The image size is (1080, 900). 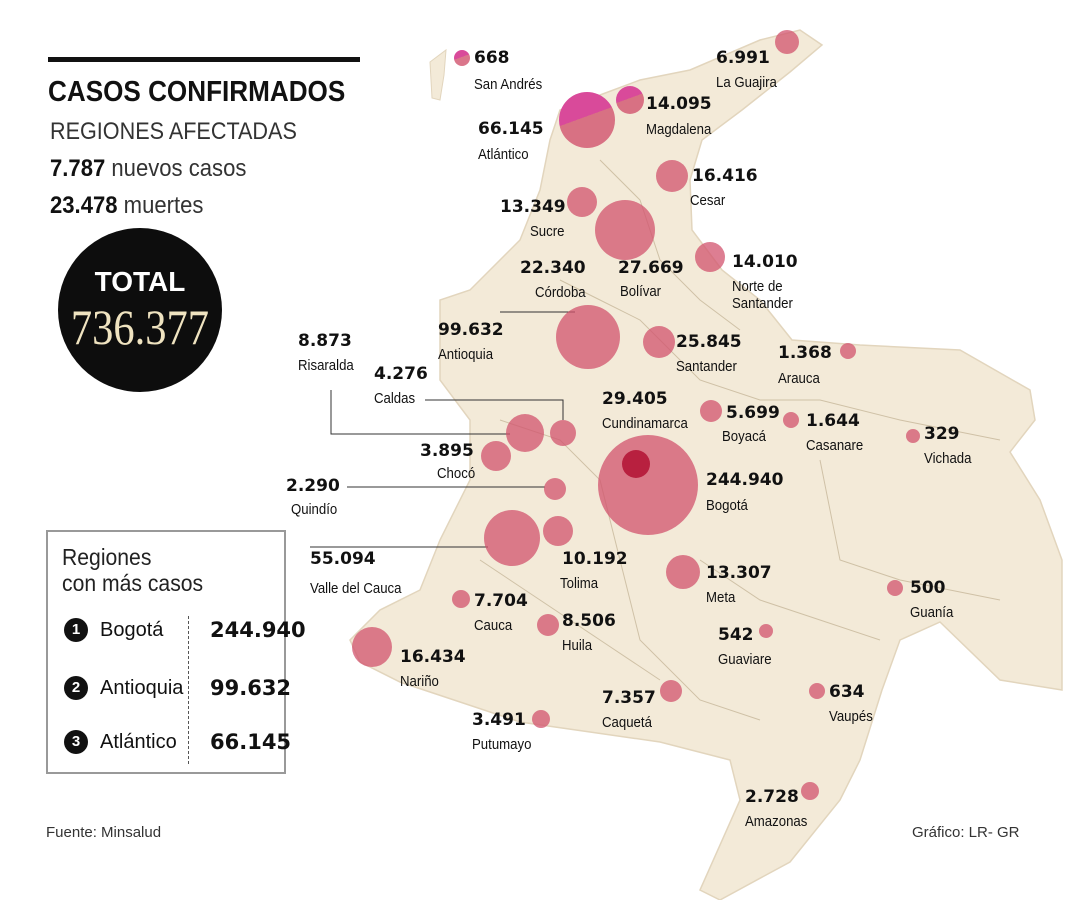 What do you see at coordinates (746, 82) in the screenshot?
I see `region-name-la-guajira: La Guajira` at bounding box center [746, 82].